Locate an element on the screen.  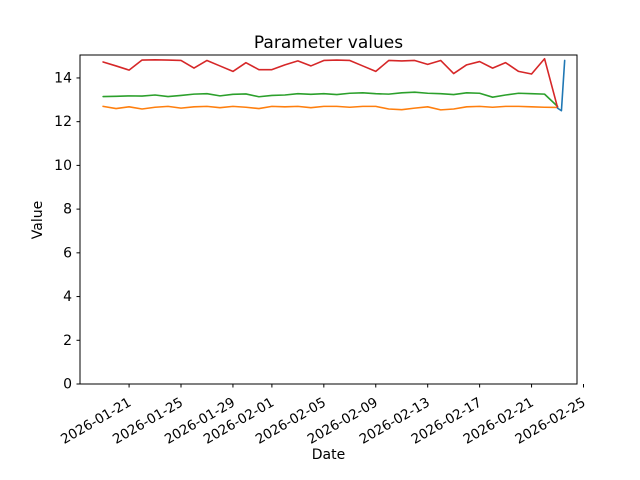
y-tick-label: 8 is located at coordinates (67, 210).